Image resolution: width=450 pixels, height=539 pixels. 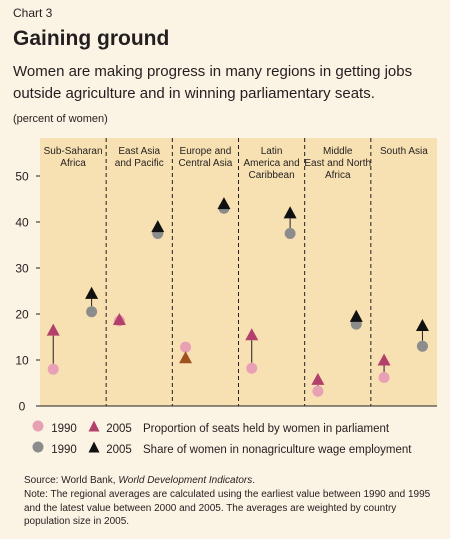 What do you see at coordinates (205, 163) in the screenshot?
I see `region-label: Central Asia` at bounding box center [205, 163].